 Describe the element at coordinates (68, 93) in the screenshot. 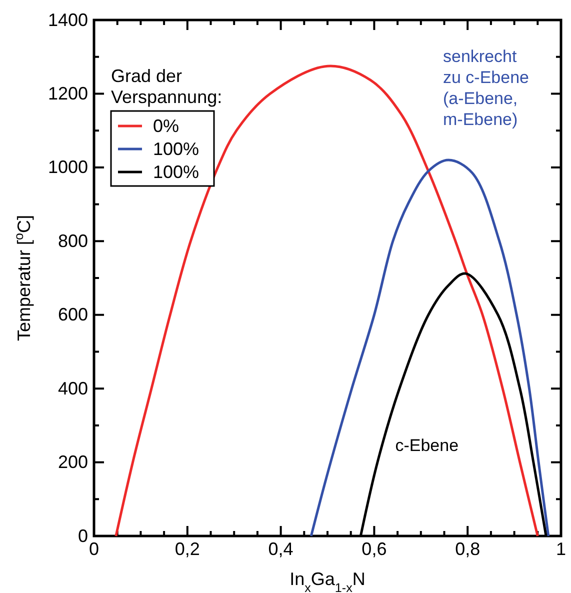

I see `y-tick-label: 1200` at that location.